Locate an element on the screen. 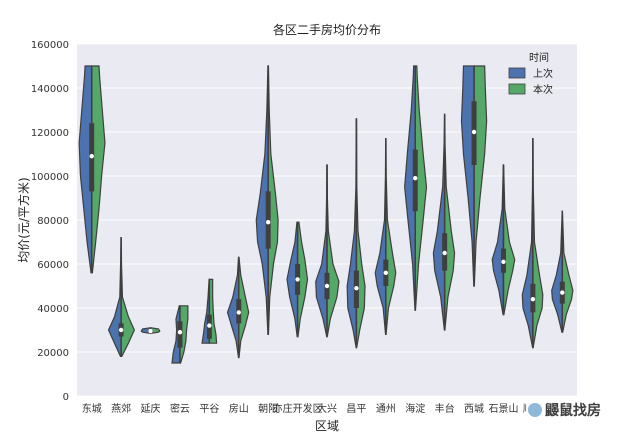 This screenshot has width=640, height=440. violin-平谷 is located at coordinates (209, 311).